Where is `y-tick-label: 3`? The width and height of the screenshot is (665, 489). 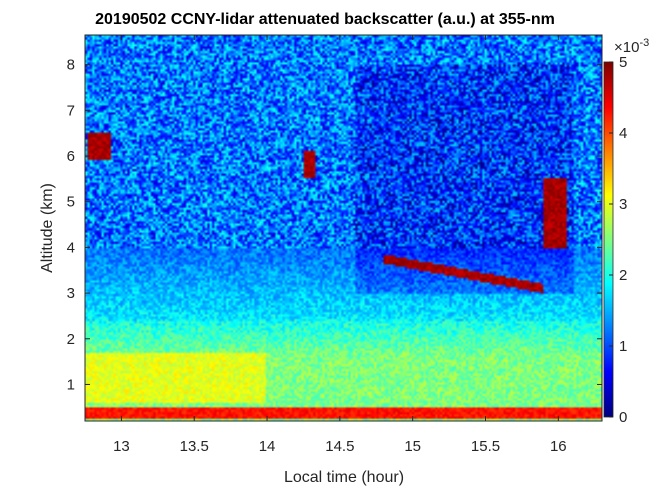
y-tick-label: 3 is located at coordinates (71, 293).